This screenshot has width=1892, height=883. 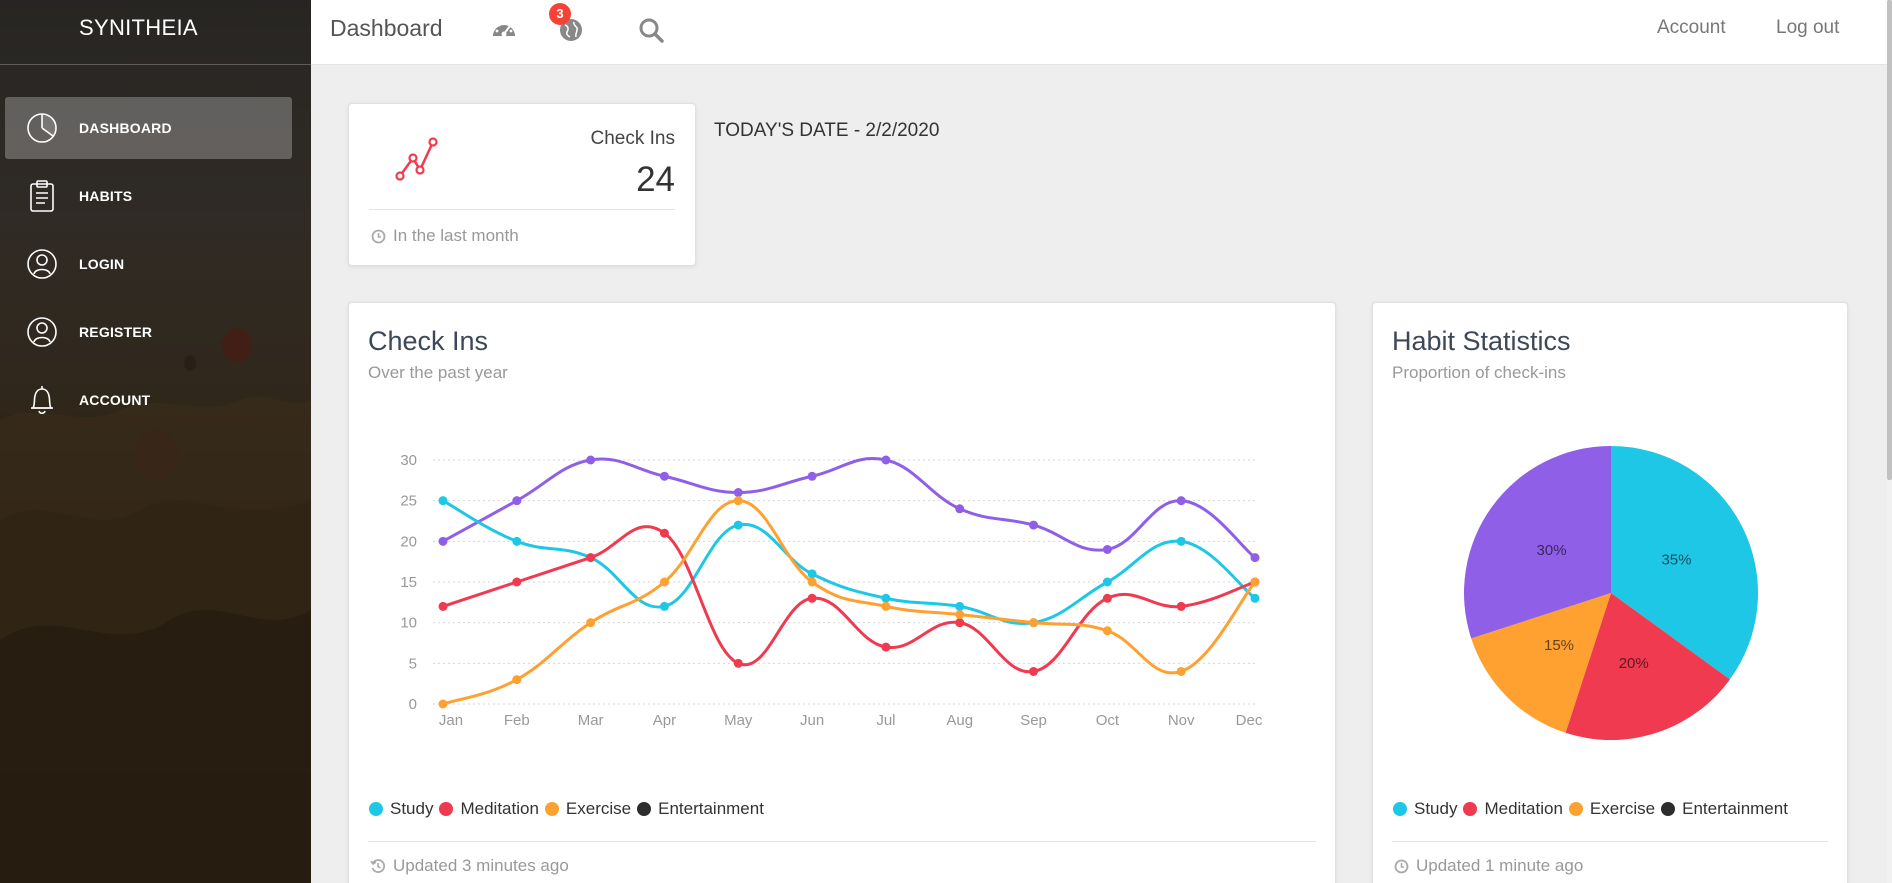 What do you see at coordinates (148, 128) in the screenshot?
I see `sidebar-item-dashboard: DASHBOARD` at bounding box center [148, 128].